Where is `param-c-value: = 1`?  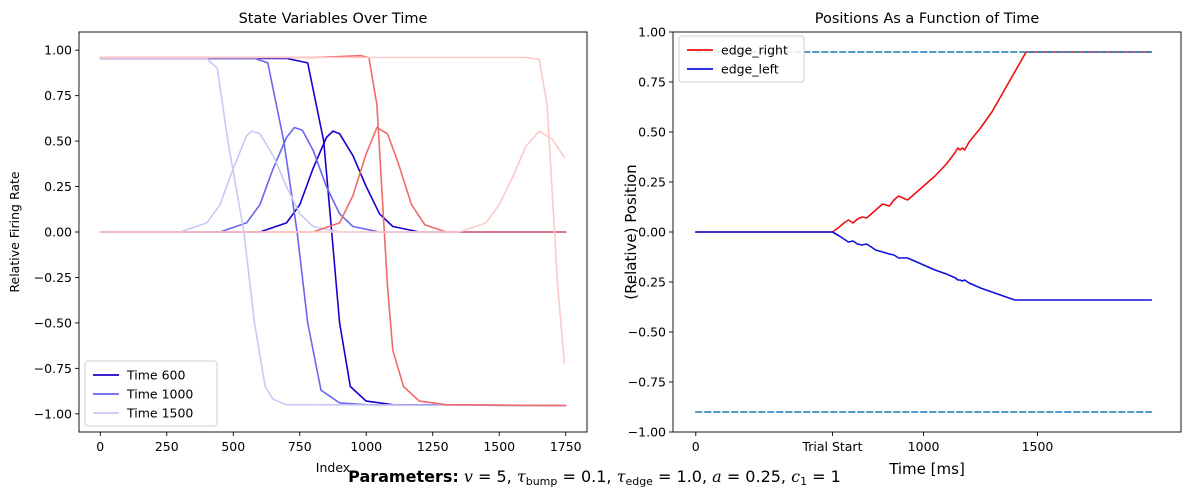 param-c-value: = 1 is located at coordinates (826, 476).